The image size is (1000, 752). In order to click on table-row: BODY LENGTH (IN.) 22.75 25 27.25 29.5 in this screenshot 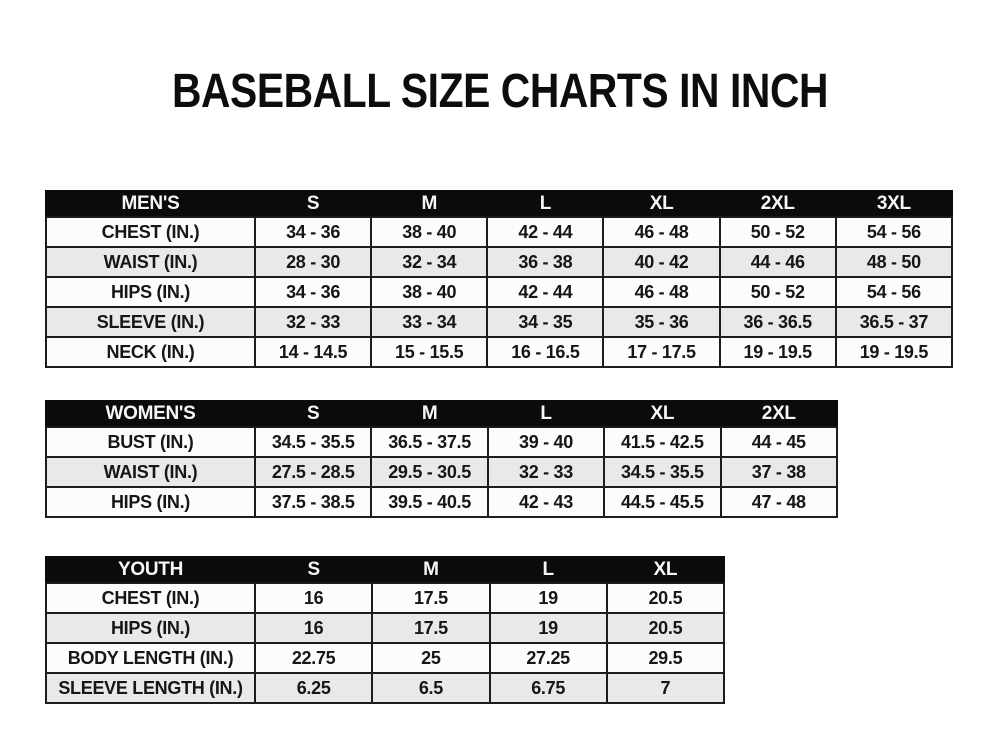, I will do `click(385, 658)`.